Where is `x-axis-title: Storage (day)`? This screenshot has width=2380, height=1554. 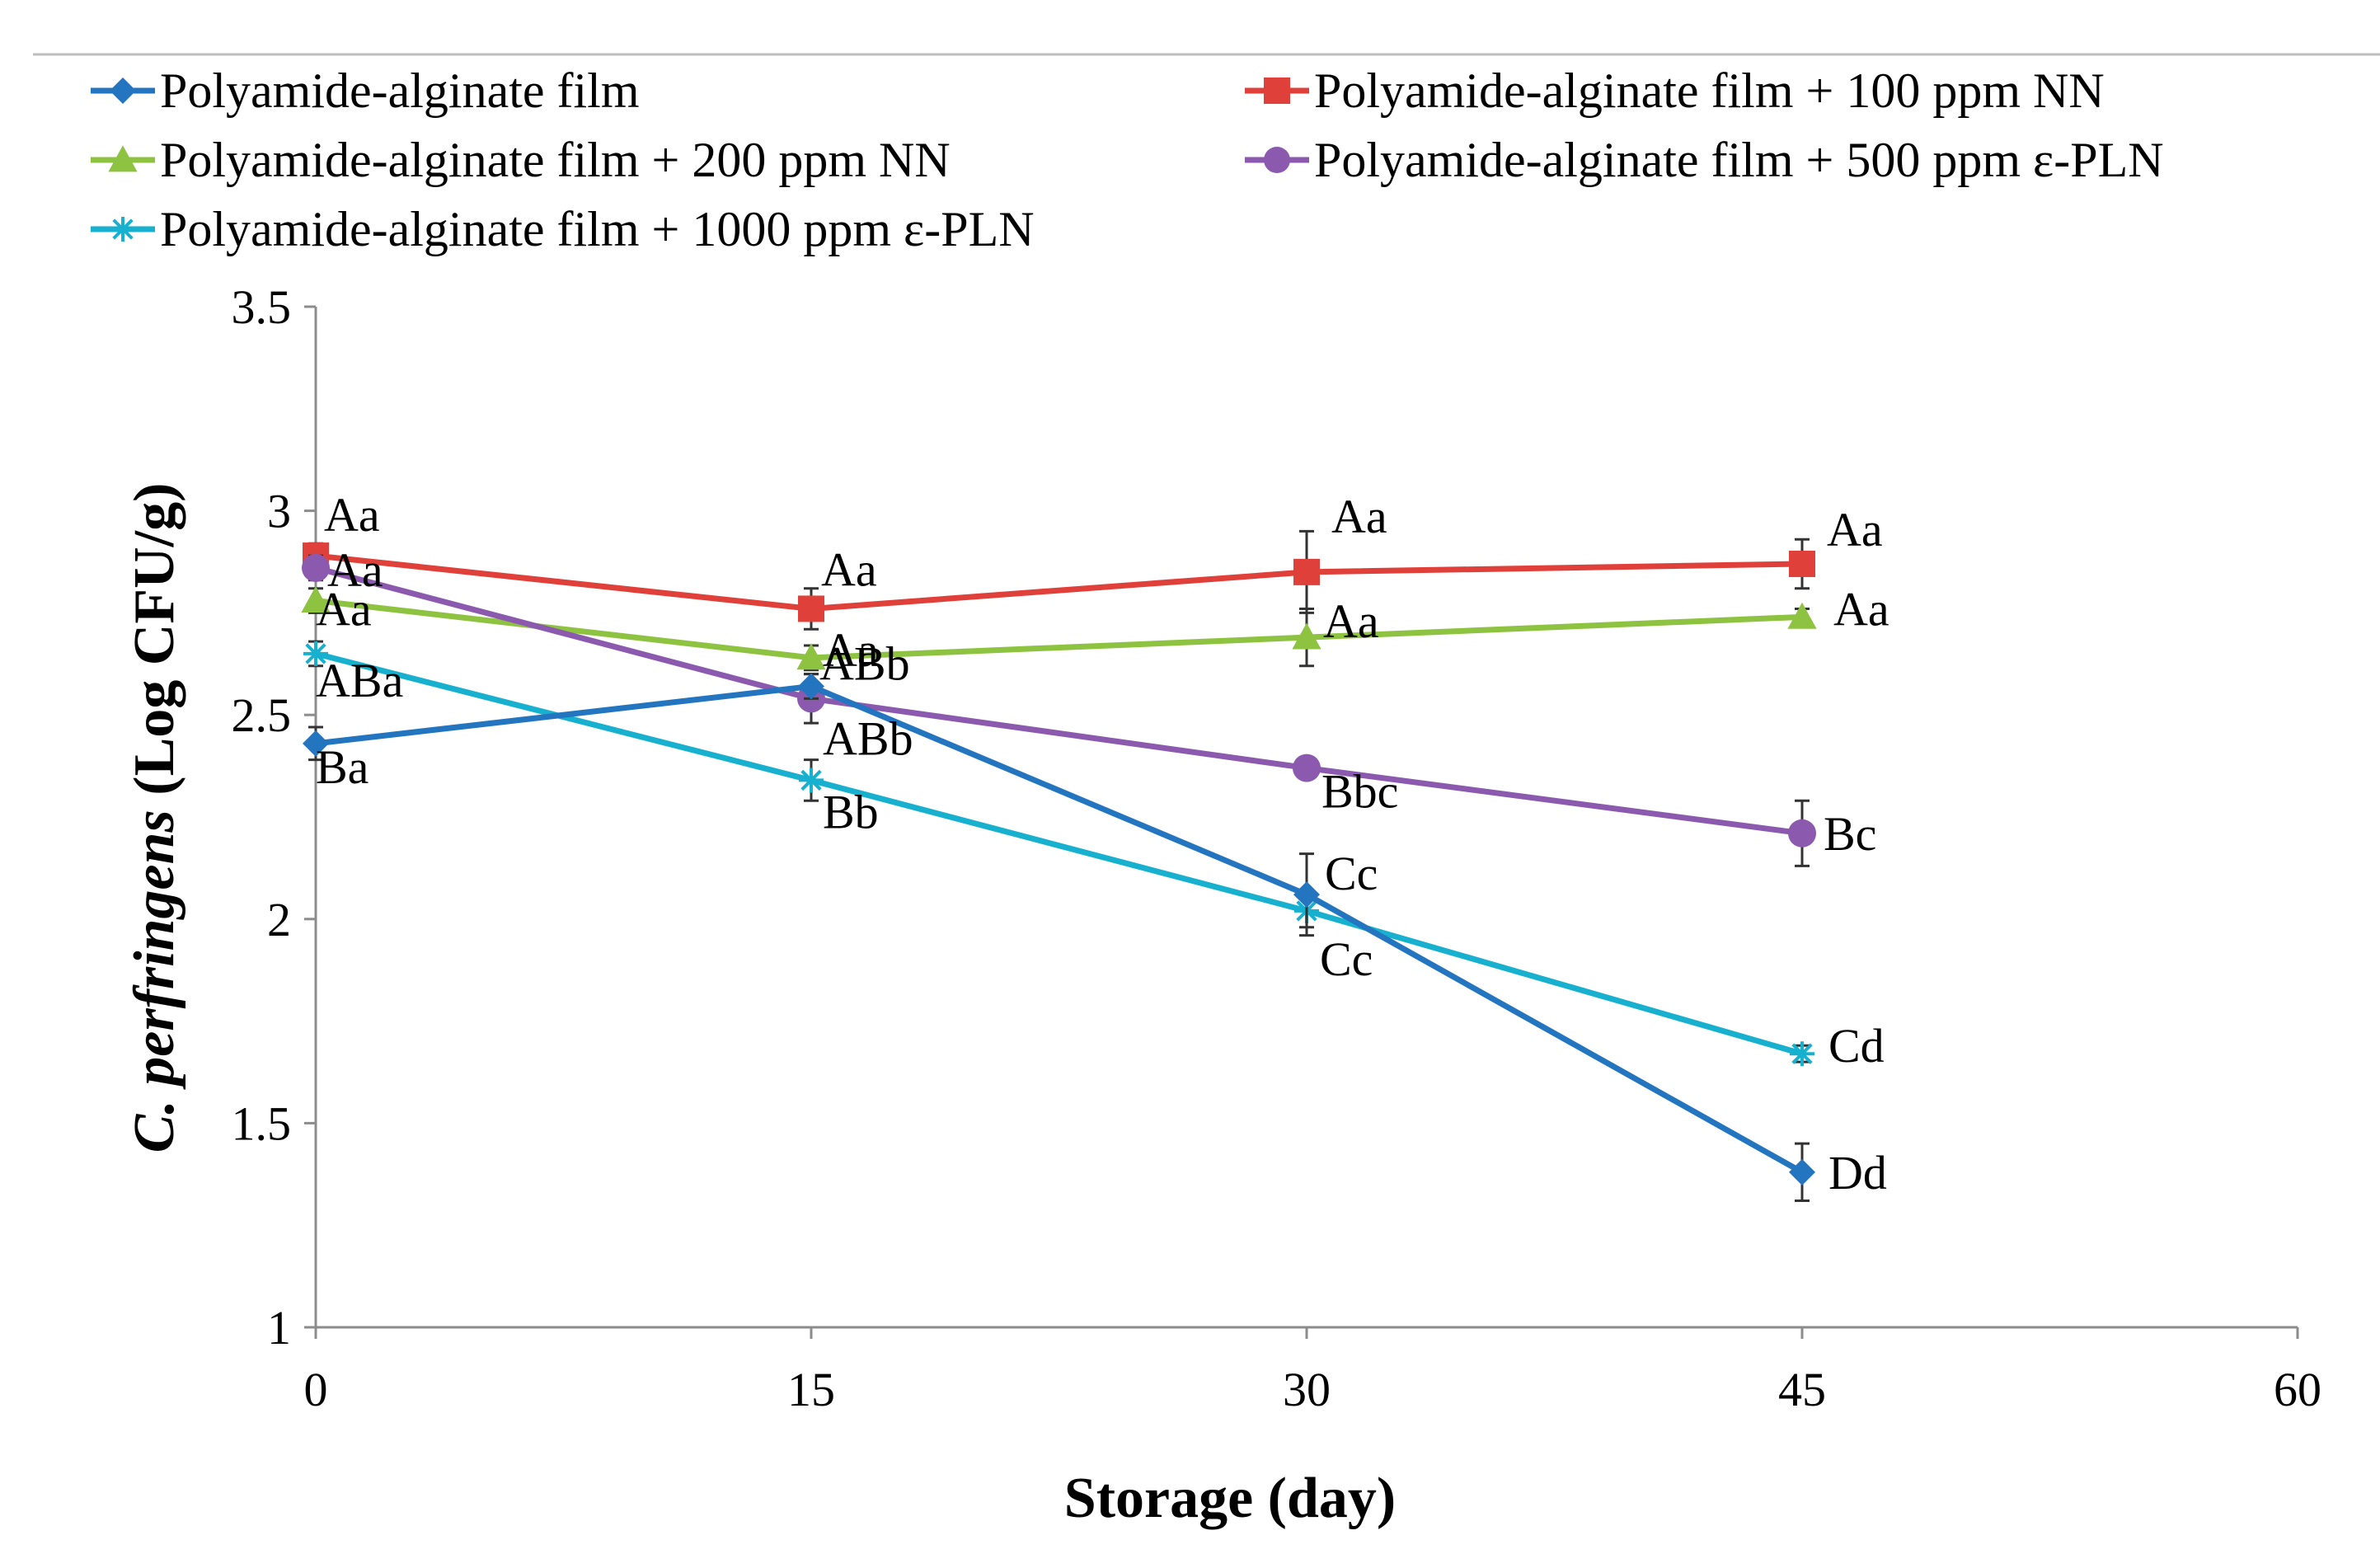 x-axis-title: Storage (day) is located at coordinates (1230, 1498).